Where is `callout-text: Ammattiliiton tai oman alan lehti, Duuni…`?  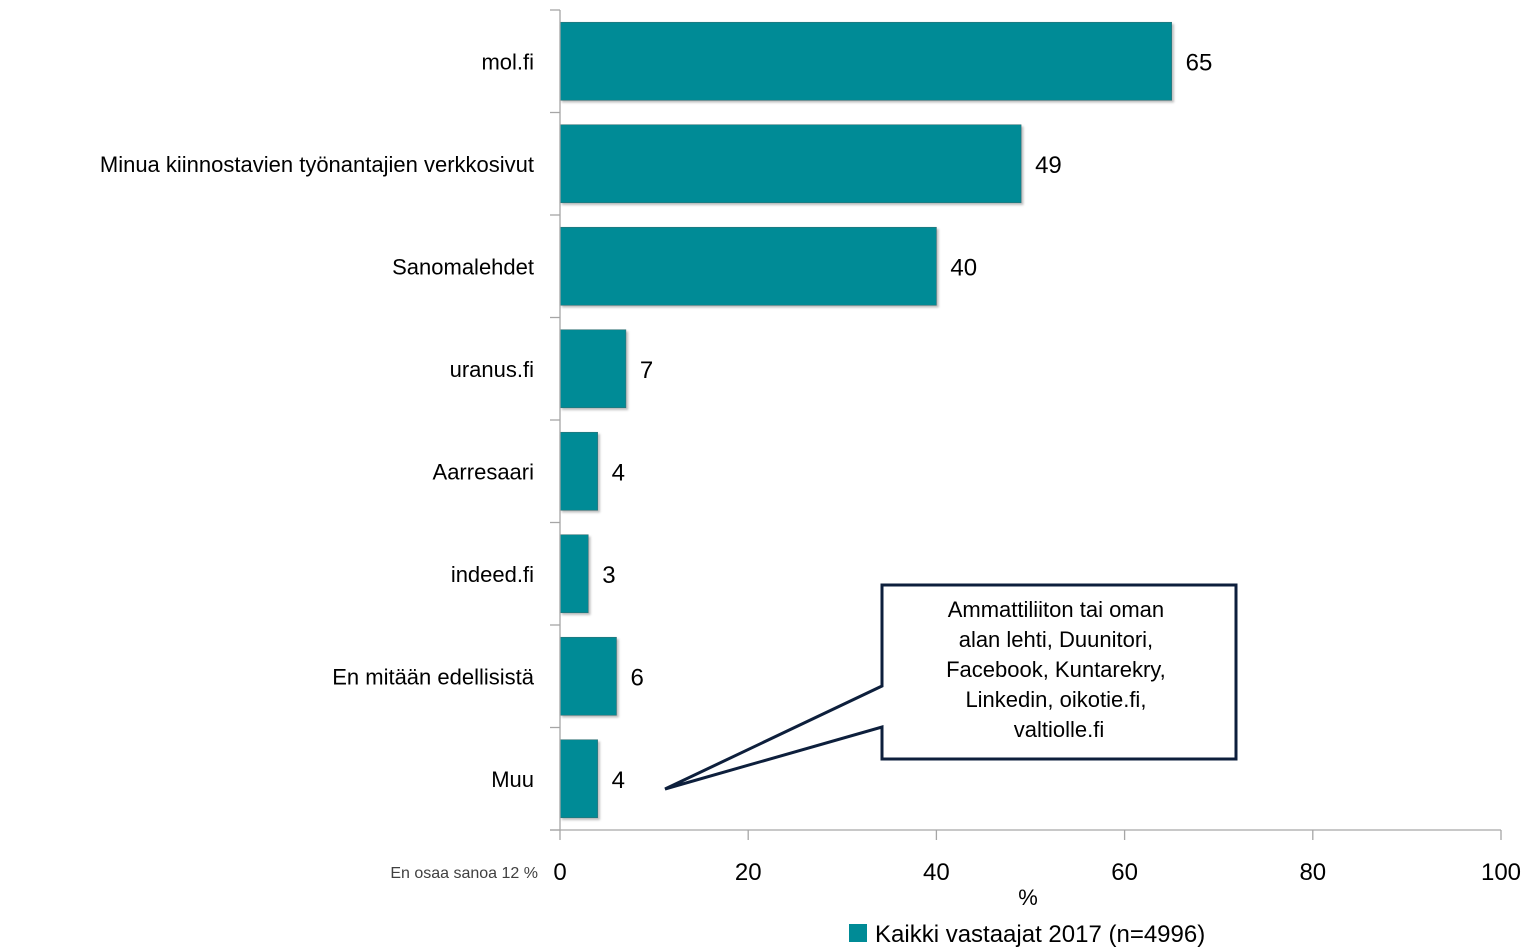
callout-text: Ammattiliiton tai oman alan lehti, Duuni… is located at coordinates (1059, 669).